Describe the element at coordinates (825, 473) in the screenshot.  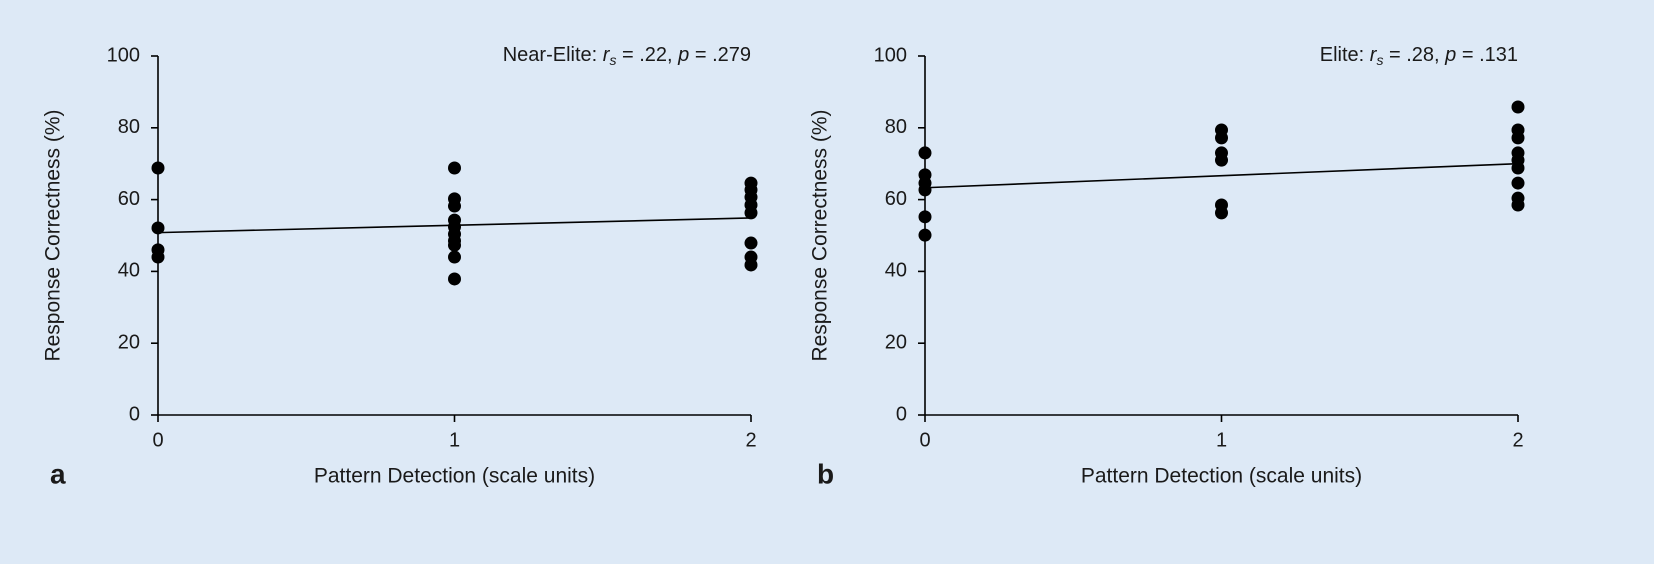
I see `panel-label: b` at that location.